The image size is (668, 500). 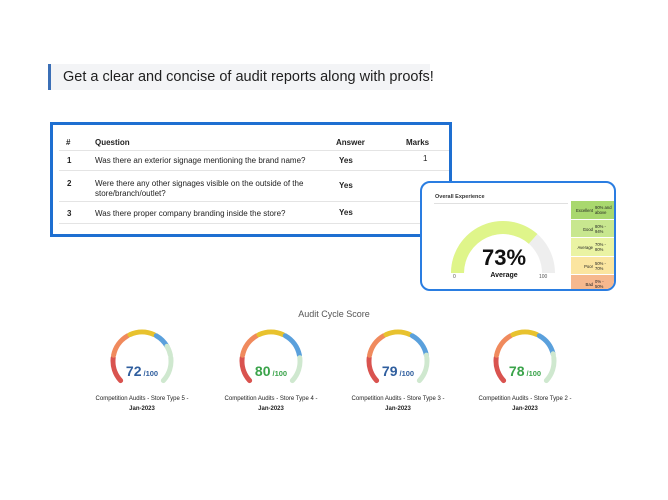 I want to click on score-number: 79, so click(x=389, y=371).